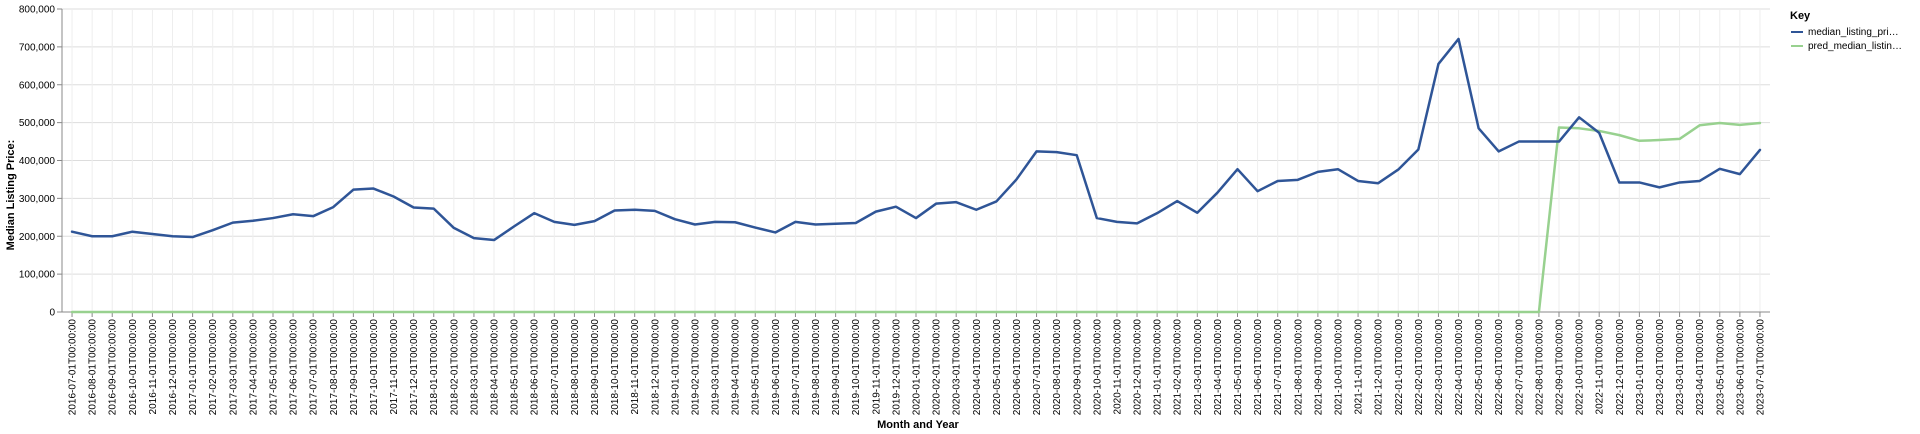  Describe the element at coordinates (997, 367) in the screenshot. I see `x-tick-label: 2020-05-01T00:00:00` at that location.